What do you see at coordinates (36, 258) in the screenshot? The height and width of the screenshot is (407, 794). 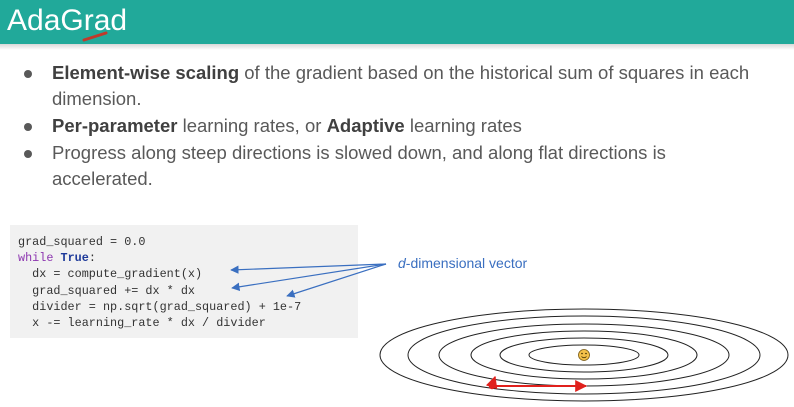 I see `code-keyword: while` at bounding box center [36, 258].